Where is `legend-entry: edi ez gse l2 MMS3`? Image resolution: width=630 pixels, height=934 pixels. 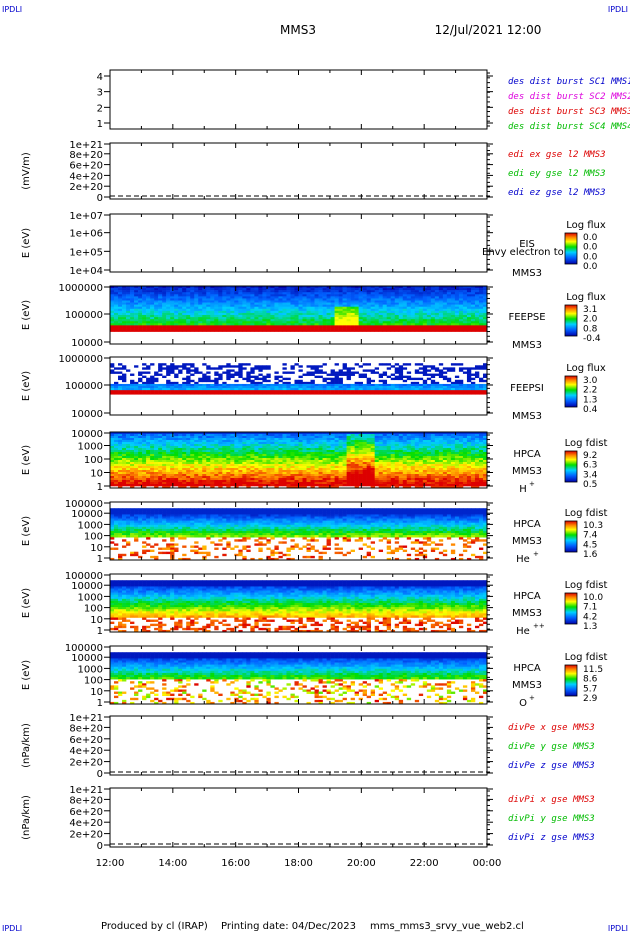
legend-entry: edi ez gse l2 MMS3 is located at coordinates (557, 193).